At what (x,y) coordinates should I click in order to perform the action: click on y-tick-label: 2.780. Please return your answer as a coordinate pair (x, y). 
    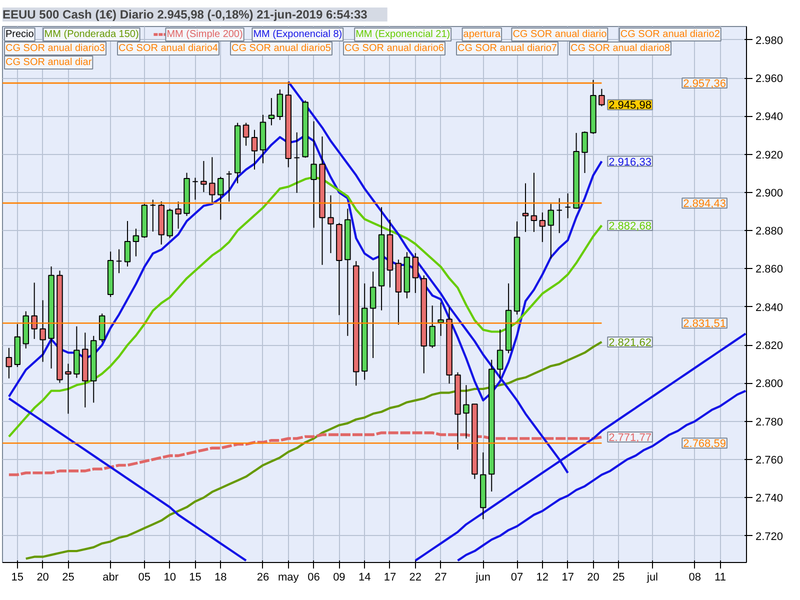
    Looking at the image, I should click on (770, 422).